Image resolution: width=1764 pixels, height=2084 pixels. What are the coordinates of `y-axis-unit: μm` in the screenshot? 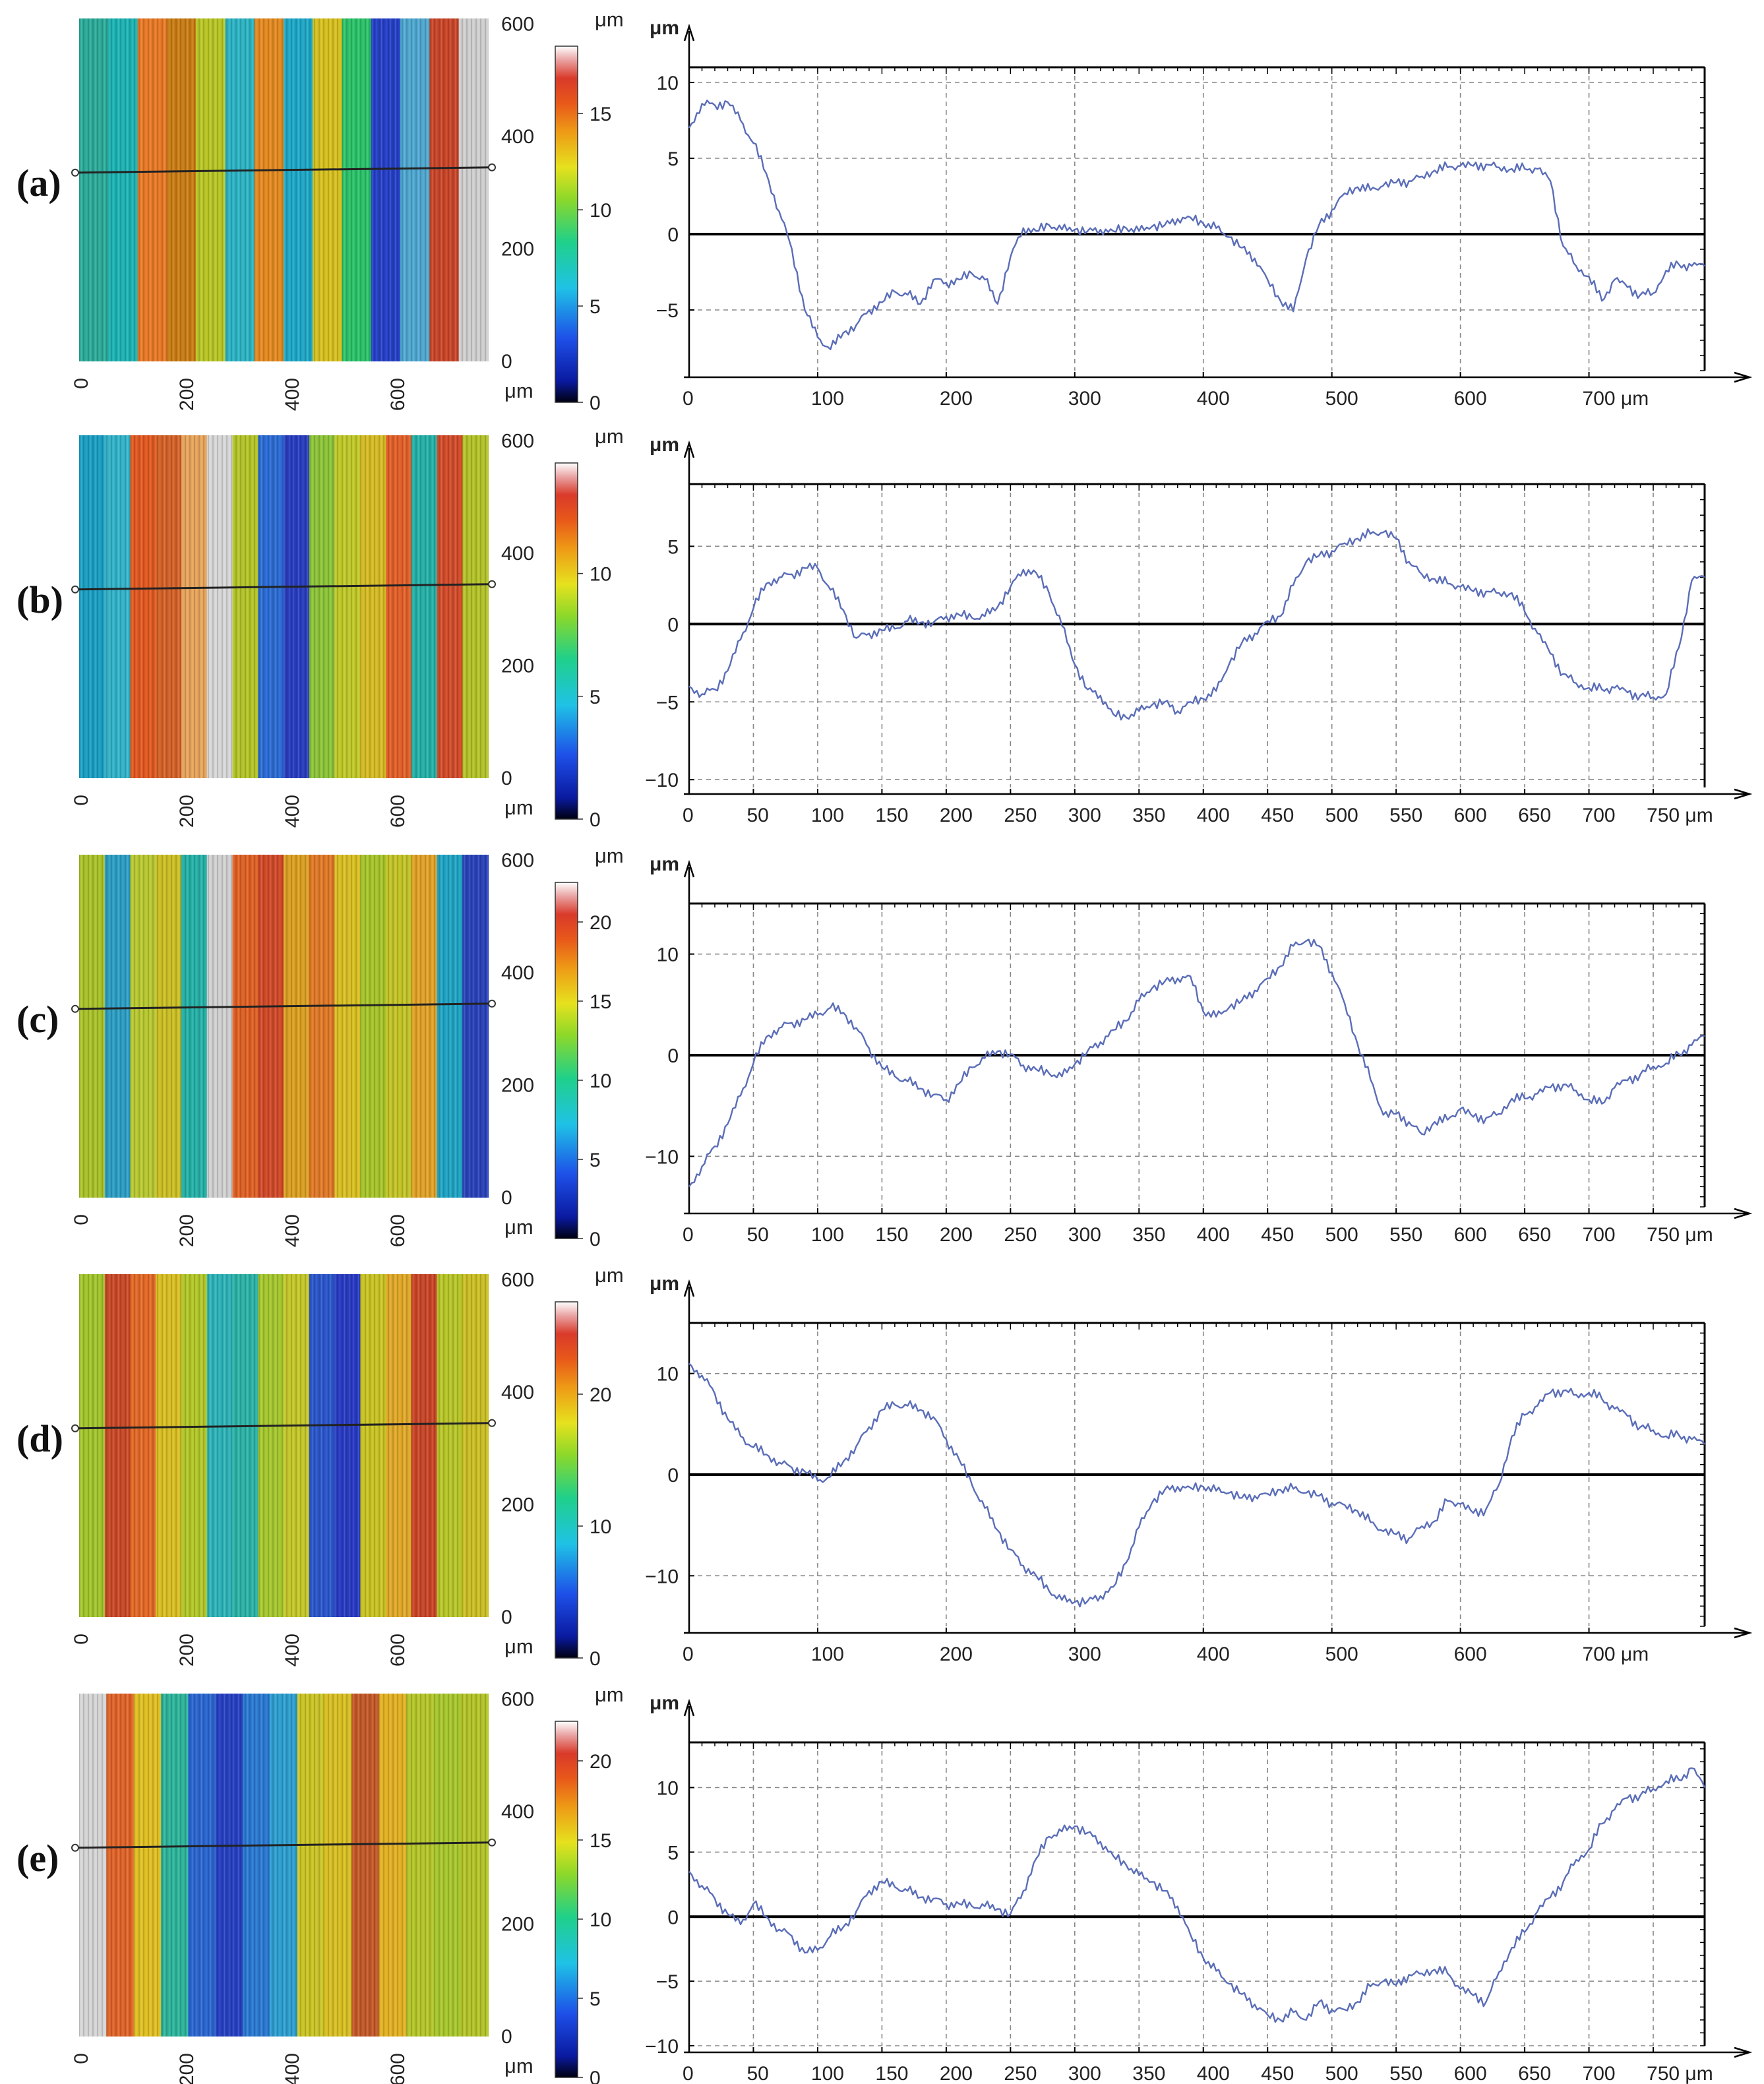 It's located at (664, 1284).